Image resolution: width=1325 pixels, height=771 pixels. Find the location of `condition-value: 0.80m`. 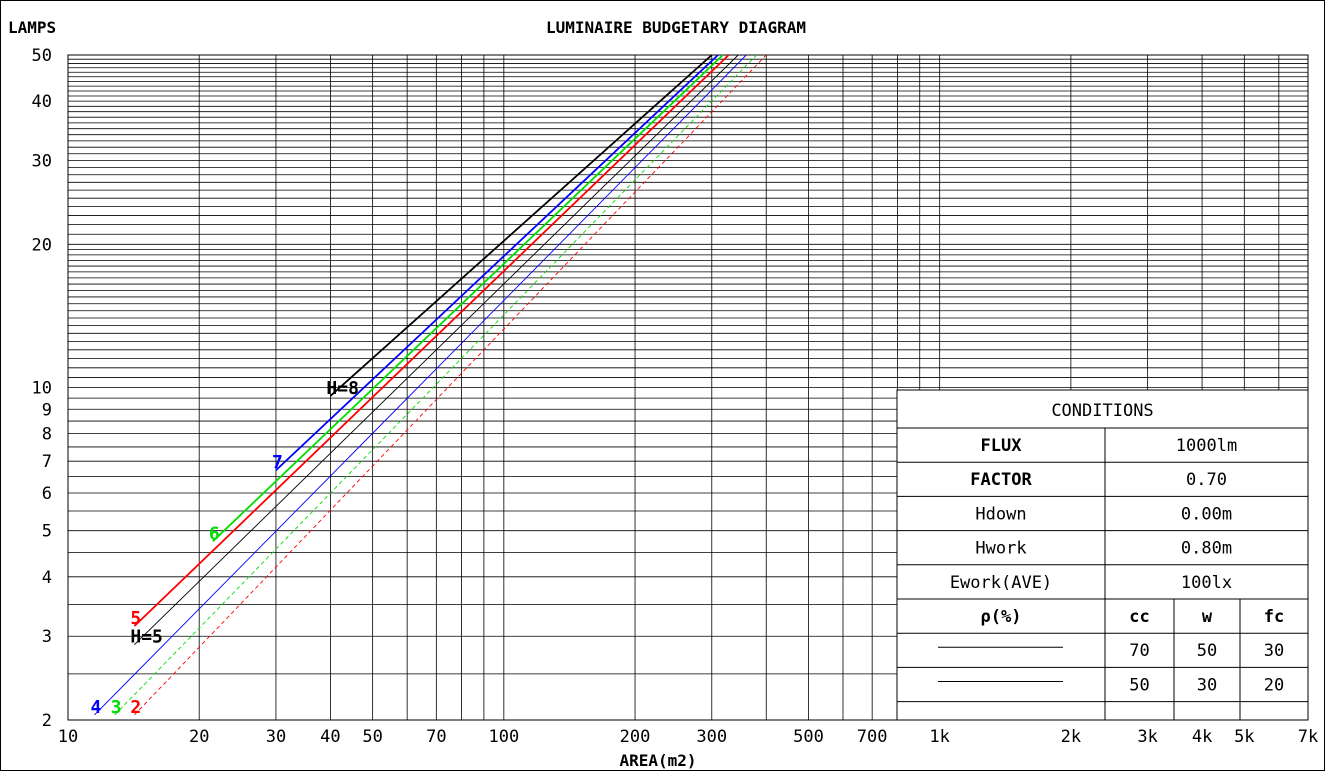

condition-value: 0.80m is located at coordinates (1206, 549).